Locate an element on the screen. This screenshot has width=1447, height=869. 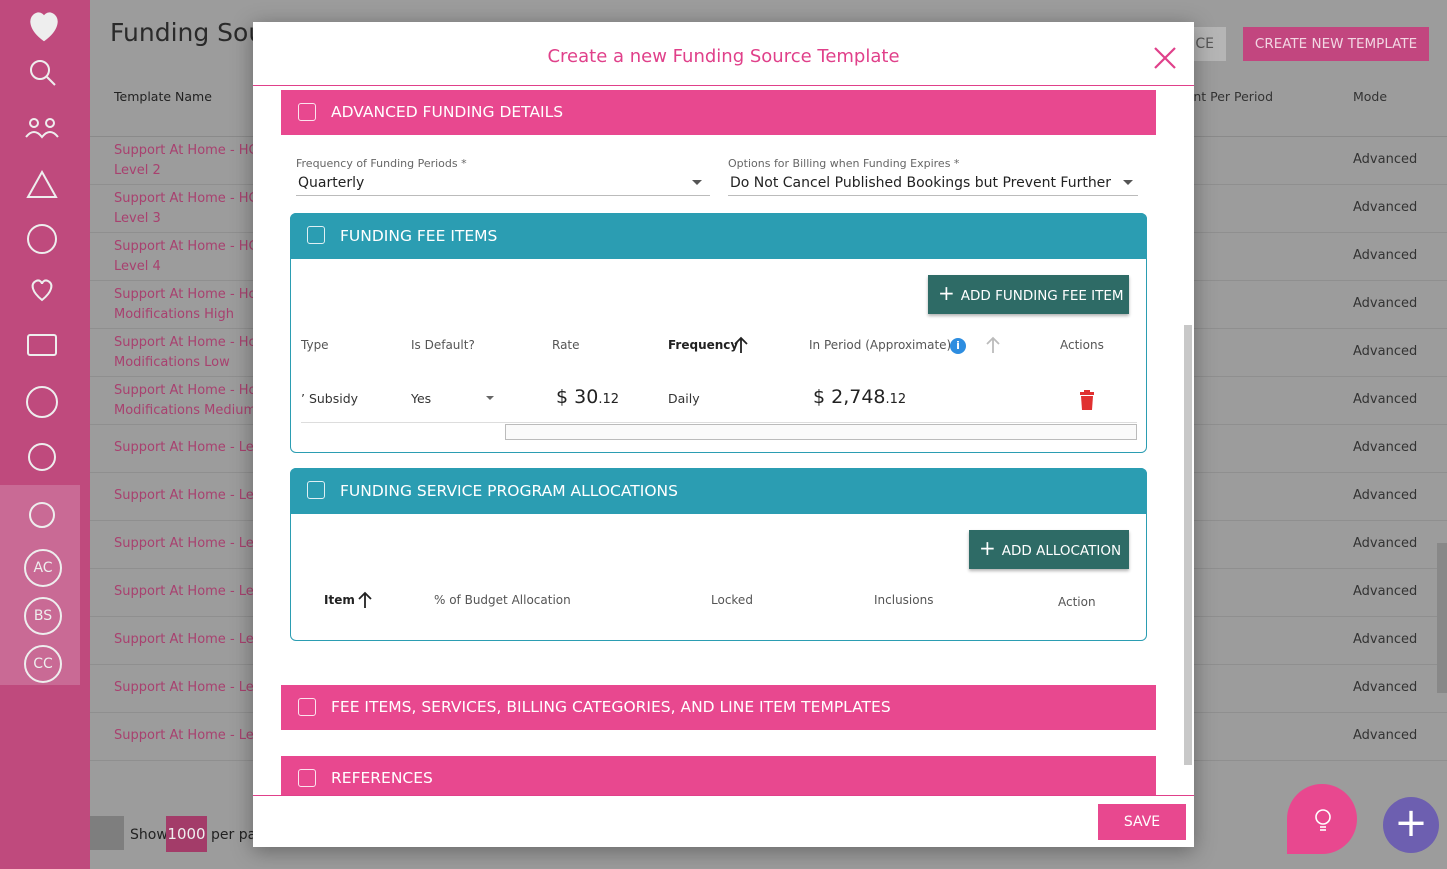
button-label: ADD ALLOCATION is located at coordinates (1061, 551).